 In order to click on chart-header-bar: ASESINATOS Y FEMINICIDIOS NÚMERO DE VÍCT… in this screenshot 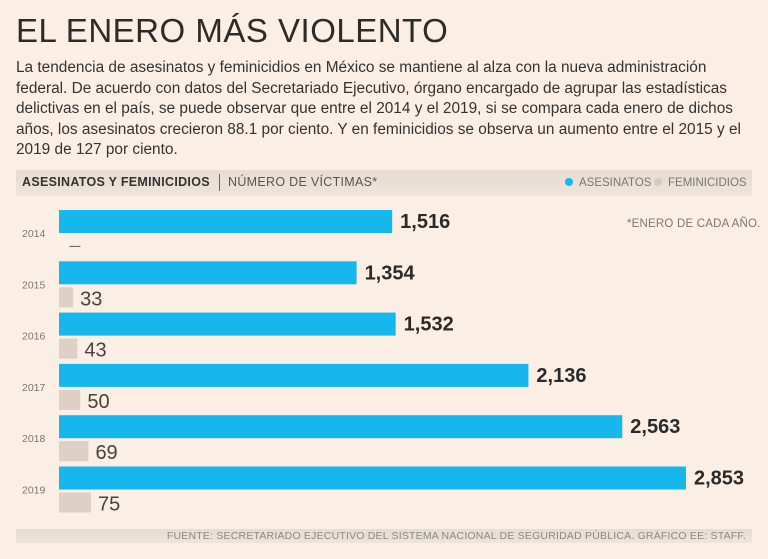, I will do `click(384, 183)`.